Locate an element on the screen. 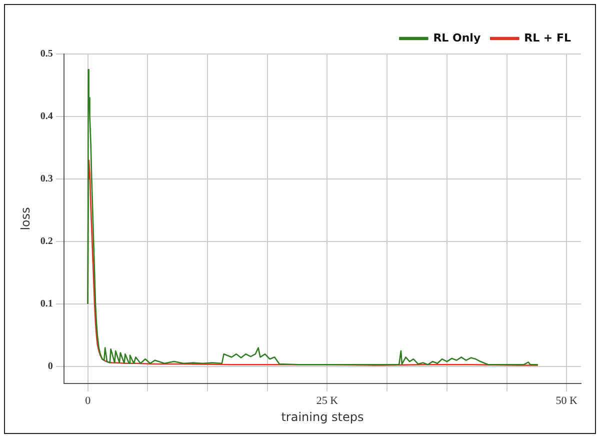 The width and height of the screenshot is (602, 438). y-tick-label: 0.2 is located at coordinates (46, 242).